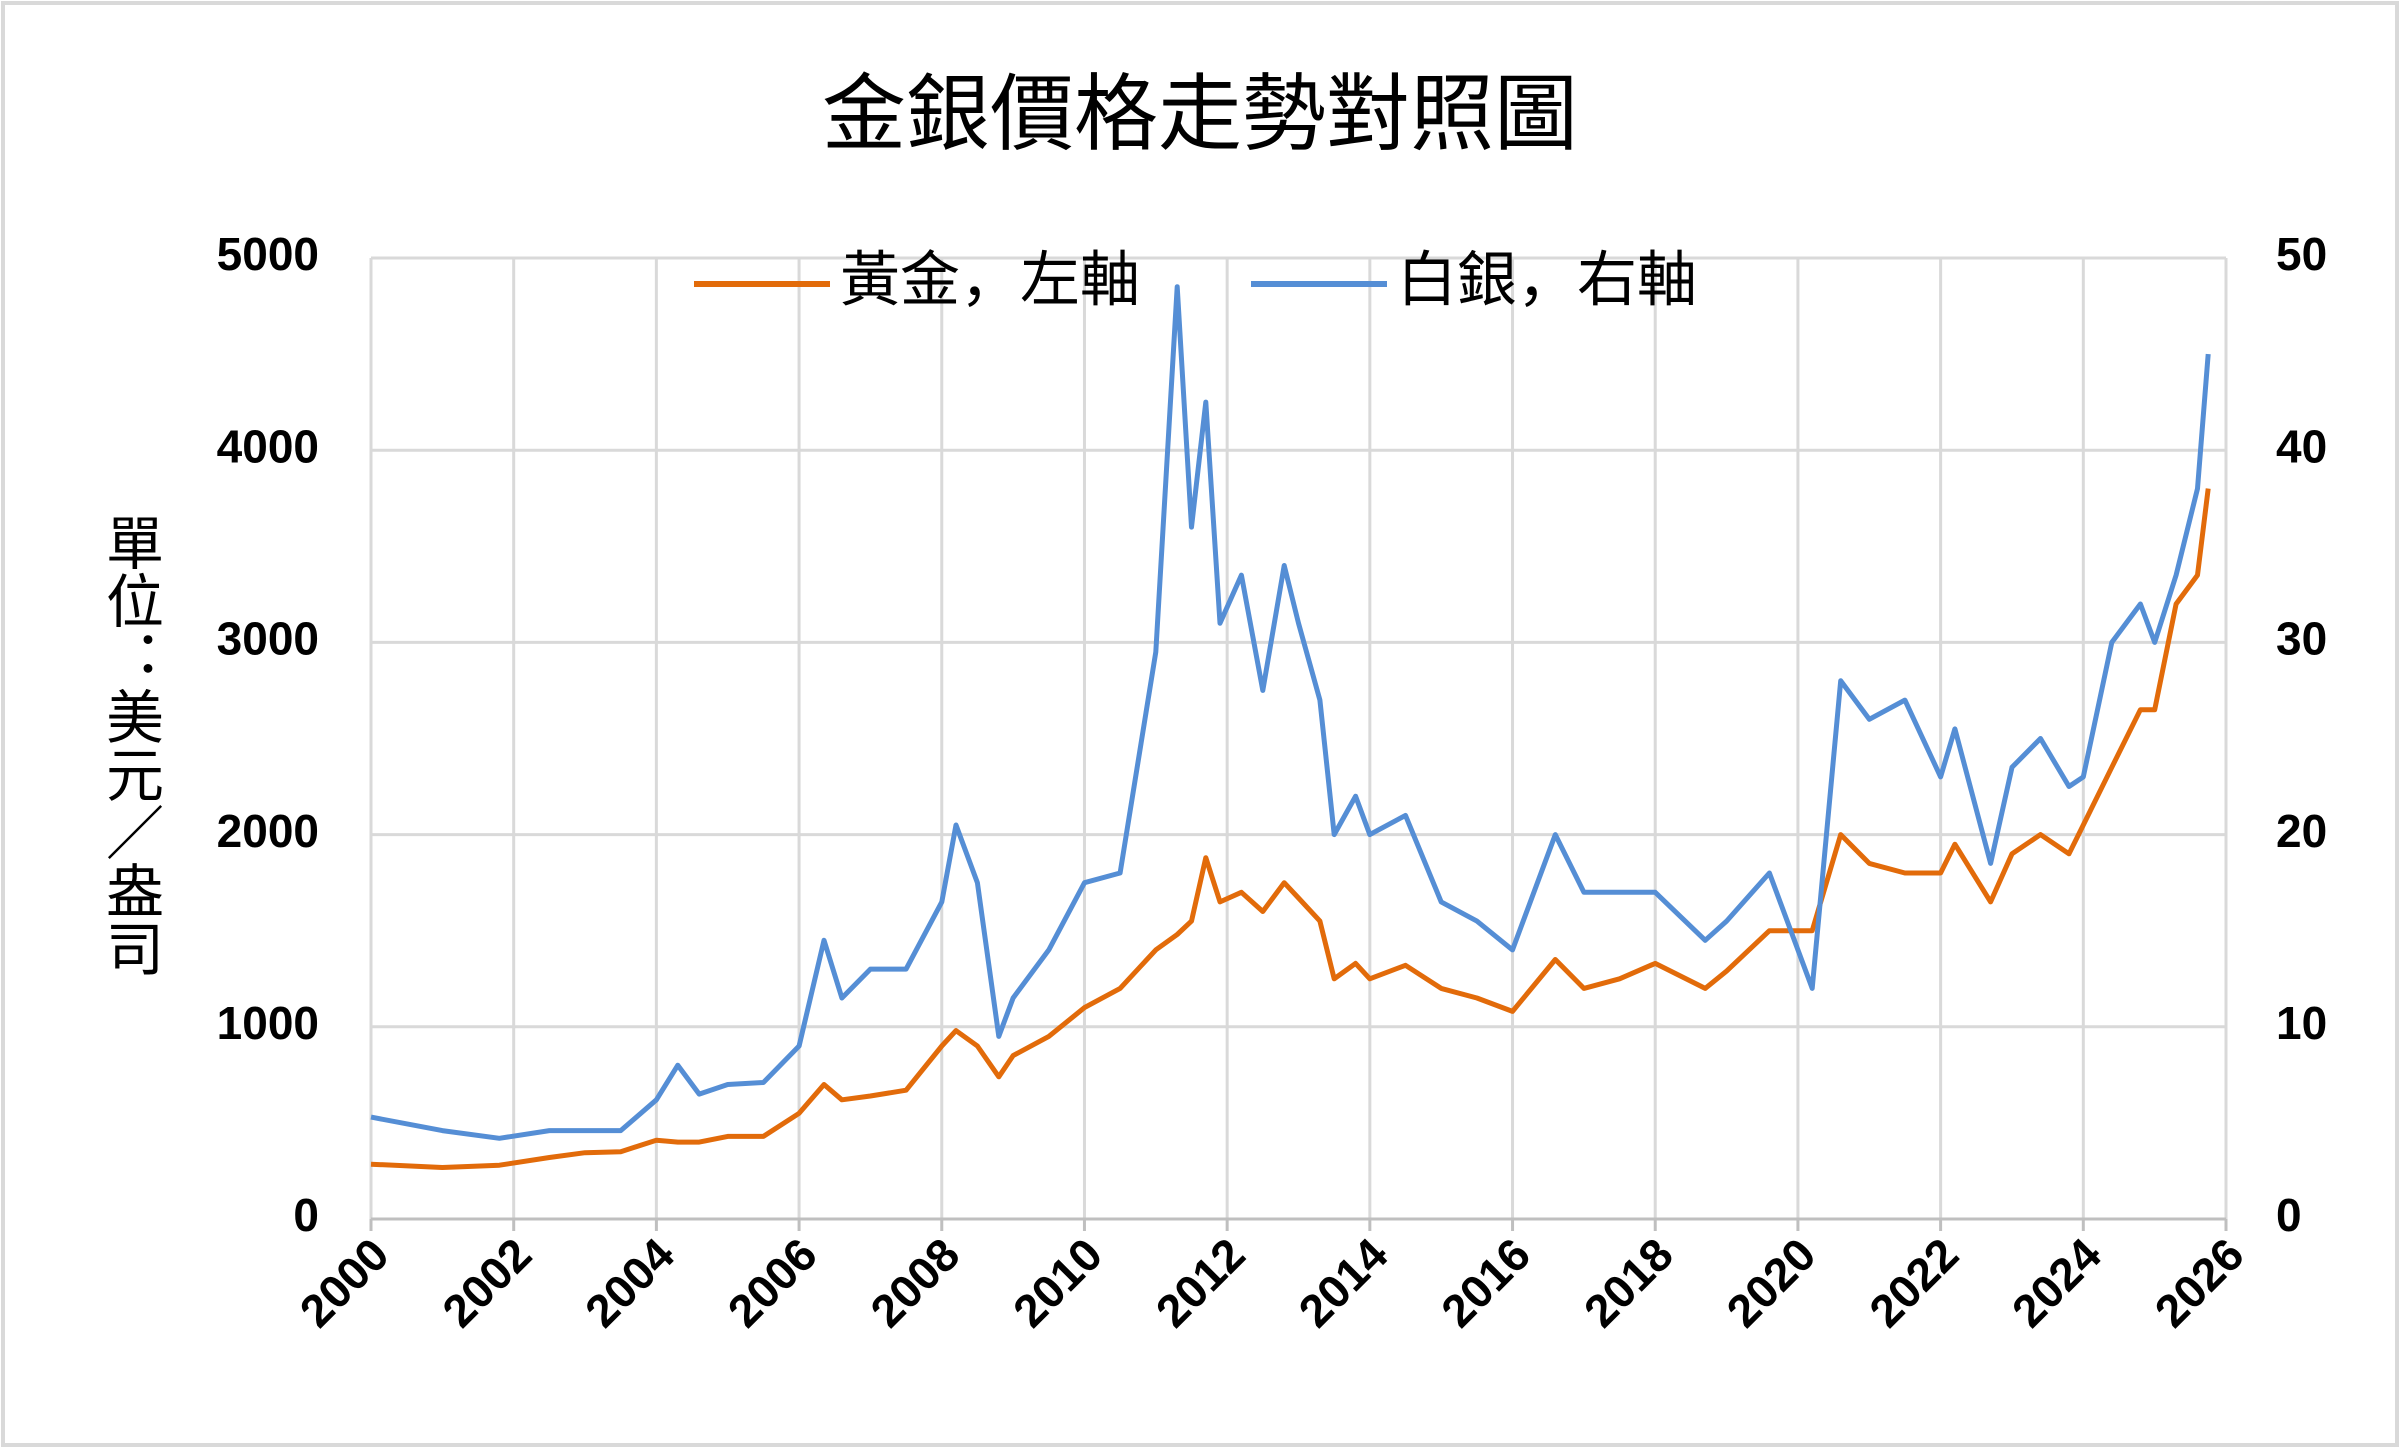 The width and height of the screenshot is (2400, 1448). Describe the element at coordinates (2301, 254) in the screenshot. I see `y2-tick-label: 50` at that location.